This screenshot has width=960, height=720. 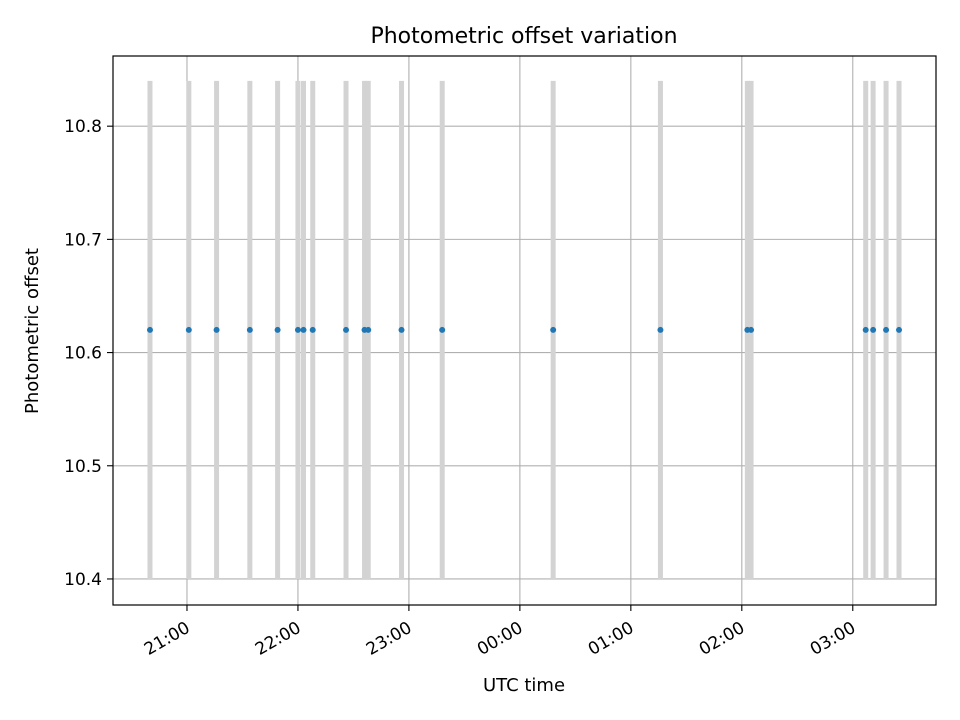 I want to click on y-tick-label: 10.8, so click(x=83, y=127).